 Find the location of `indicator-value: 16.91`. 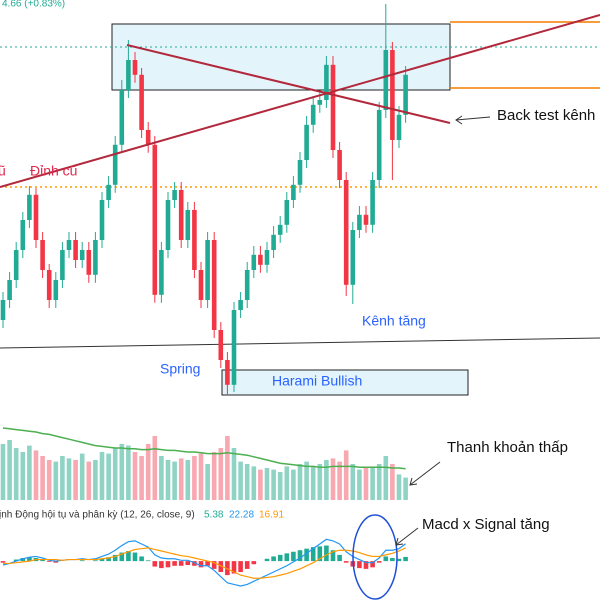

indicator-value: 16.91 is located at coordinates (271, 515).